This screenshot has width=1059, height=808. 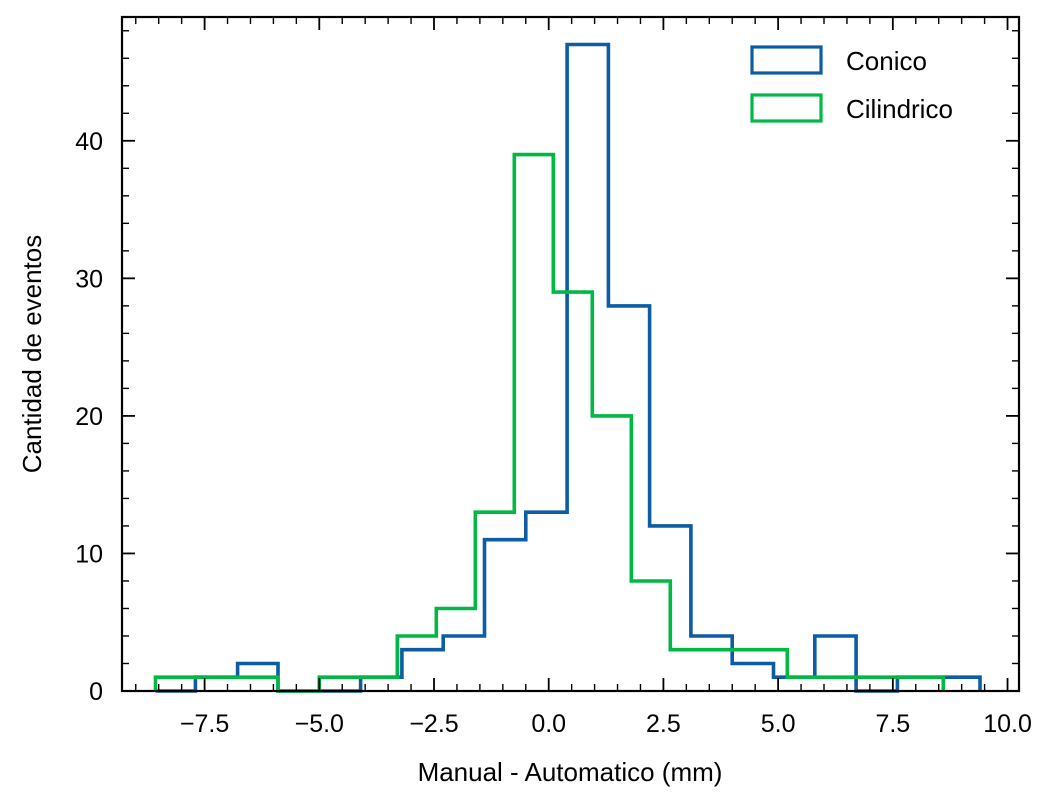 I want to click on y-axis-label: Cantidad de eventos, so click(x=32, y=354).